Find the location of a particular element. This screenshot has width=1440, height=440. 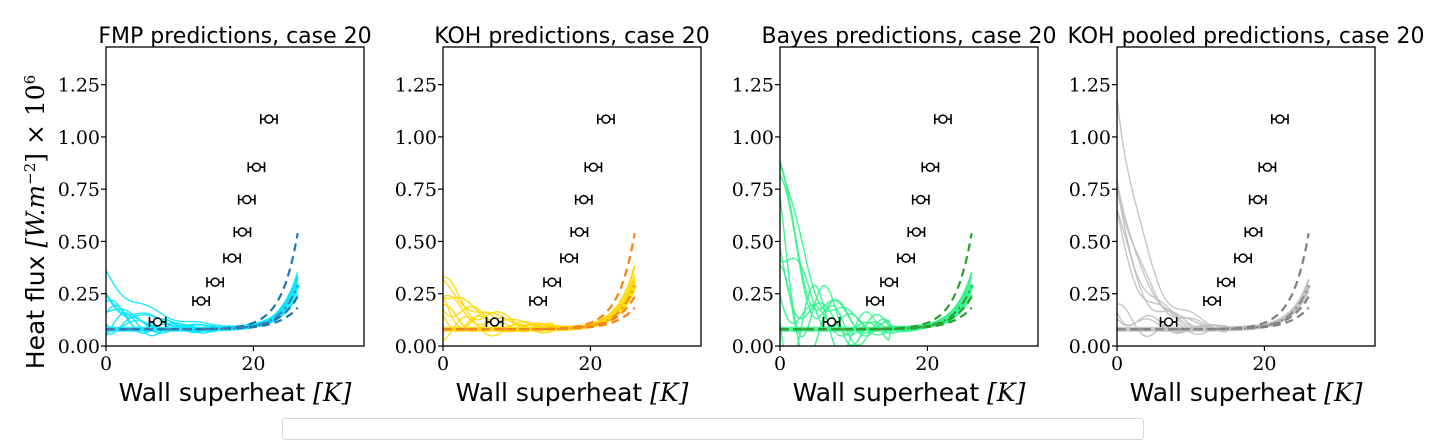

panel-title: KOH pooled predictions, case 20 is located at coordinates (1246, 36).